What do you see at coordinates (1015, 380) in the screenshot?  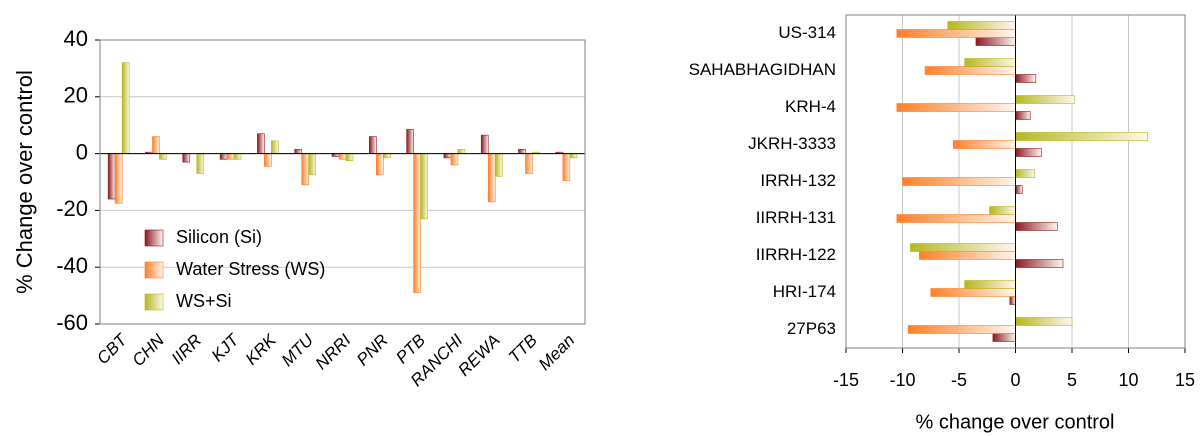 I see `x-tick-label: 0` at bounding box center [1015, 380].